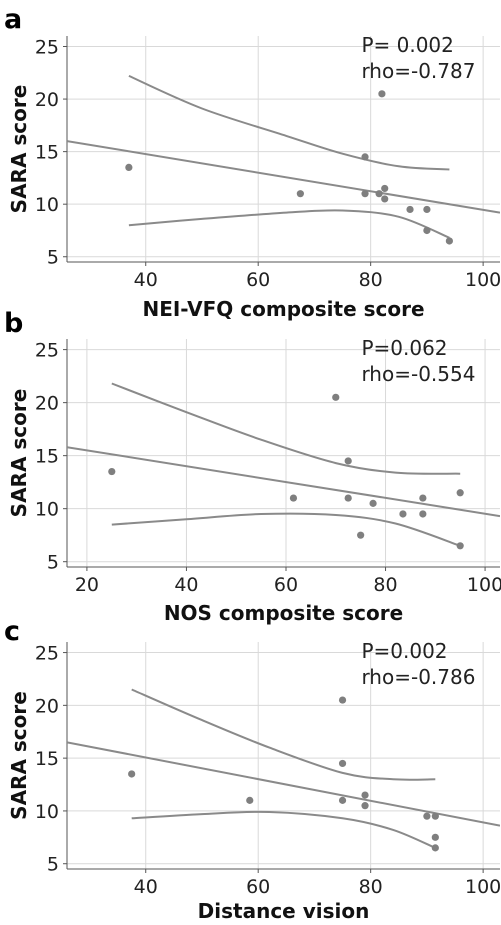 Image resolution: width=501 pixels, height=925 pixels. Describe the element at coordinates (407, 45) in the screenshot. I see `p-value-label: P= 0.002` at that location.